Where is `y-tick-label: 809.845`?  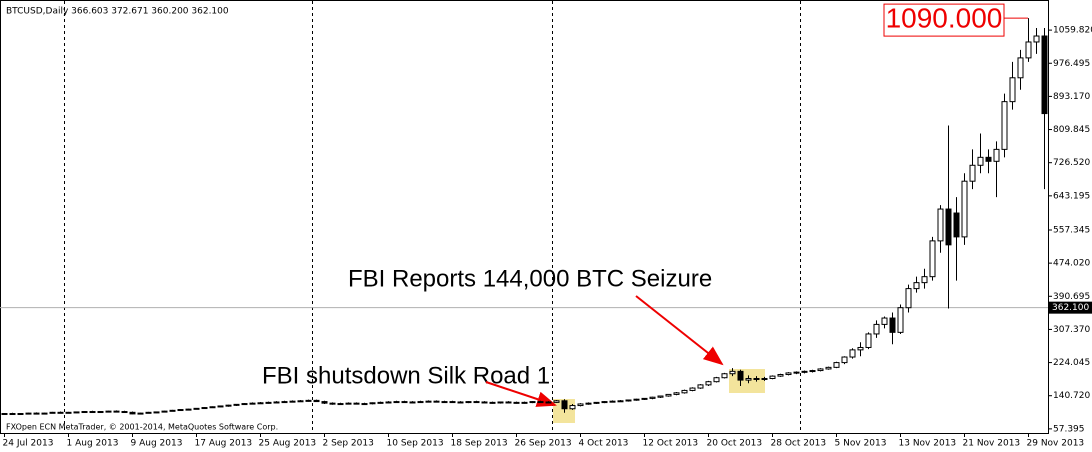
y-tick-label: 809.845 is located at coordinates (1071, 130).